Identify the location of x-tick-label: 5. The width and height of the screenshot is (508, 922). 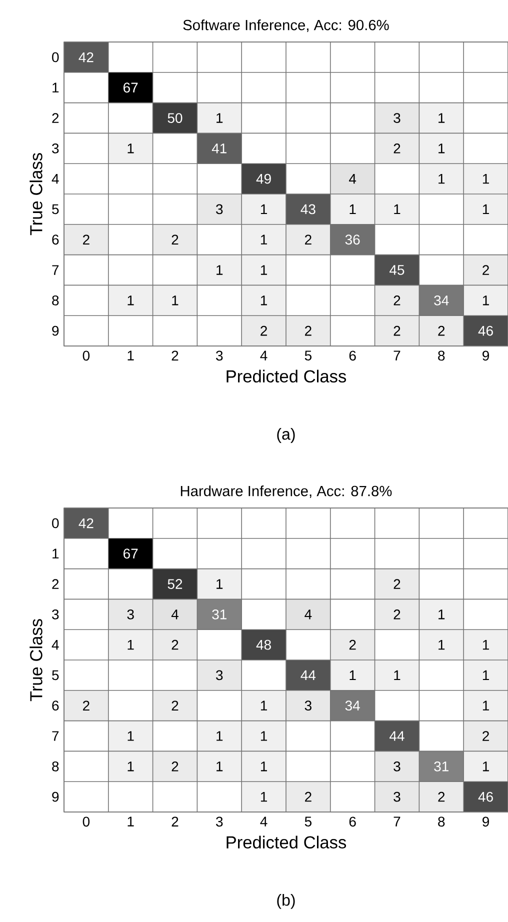
(308, 821).